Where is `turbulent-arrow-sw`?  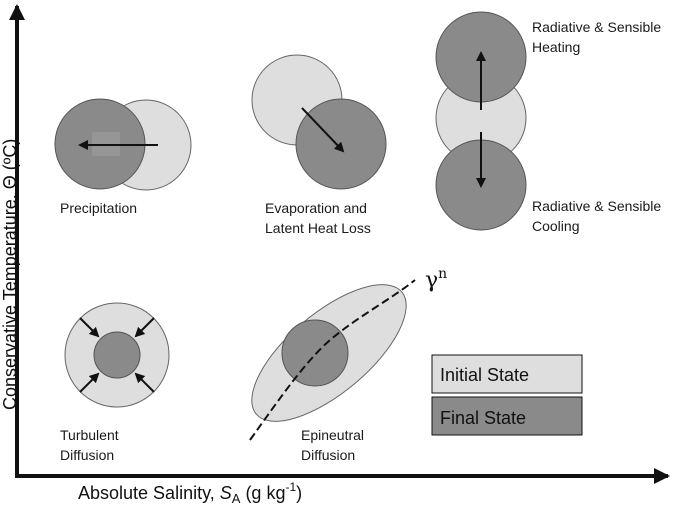
turbulent-arrow-sw is located at coordinates (89, 382).